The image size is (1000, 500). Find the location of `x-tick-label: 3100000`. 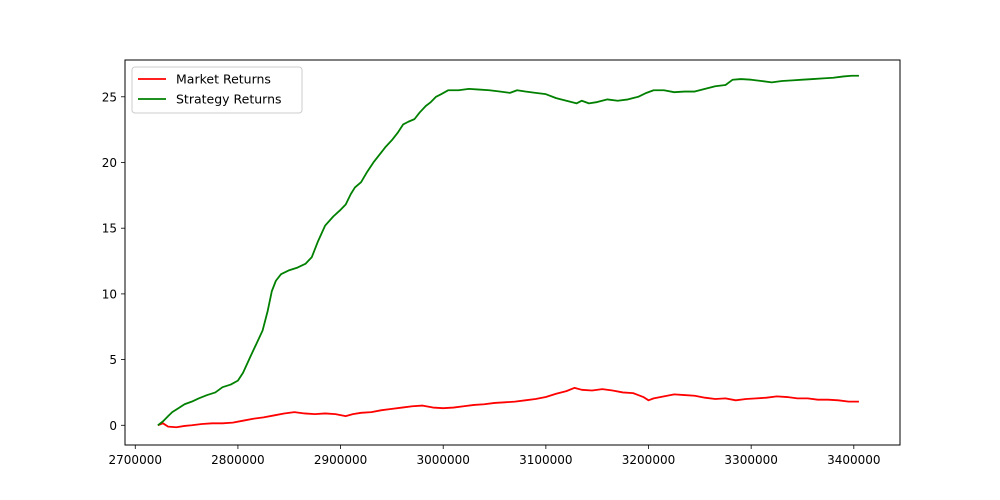

x-tick-label: 3100000 is located at coordinates (545, 460).